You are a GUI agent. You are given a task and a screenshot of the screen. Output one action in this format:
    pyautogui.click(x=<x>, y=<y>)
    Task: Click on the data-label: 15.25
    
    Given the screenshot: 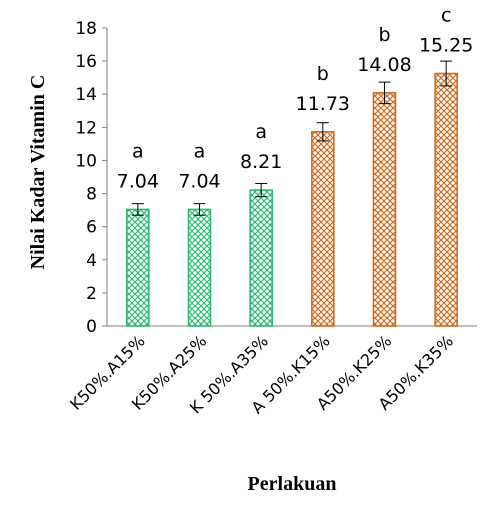 What is the action you would take?
    pyautogui.click(x=446, y=46)
    